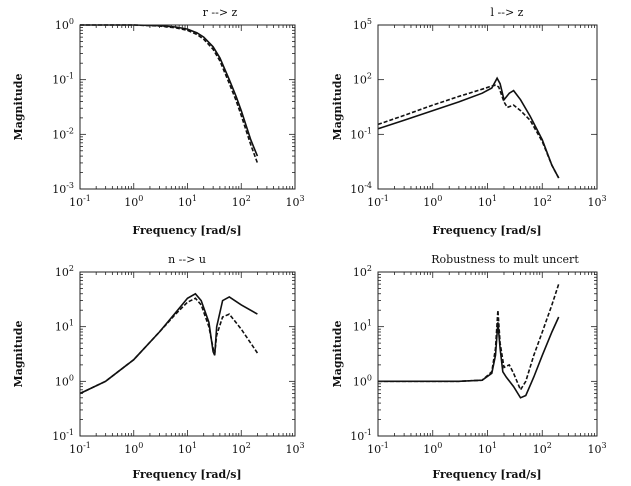 The height and width of the screenshot is (486, 631). Describe the element at coordinates (505, 259) in the screenshot. I see `plot-title: Robustness to mult uncert` at that location.